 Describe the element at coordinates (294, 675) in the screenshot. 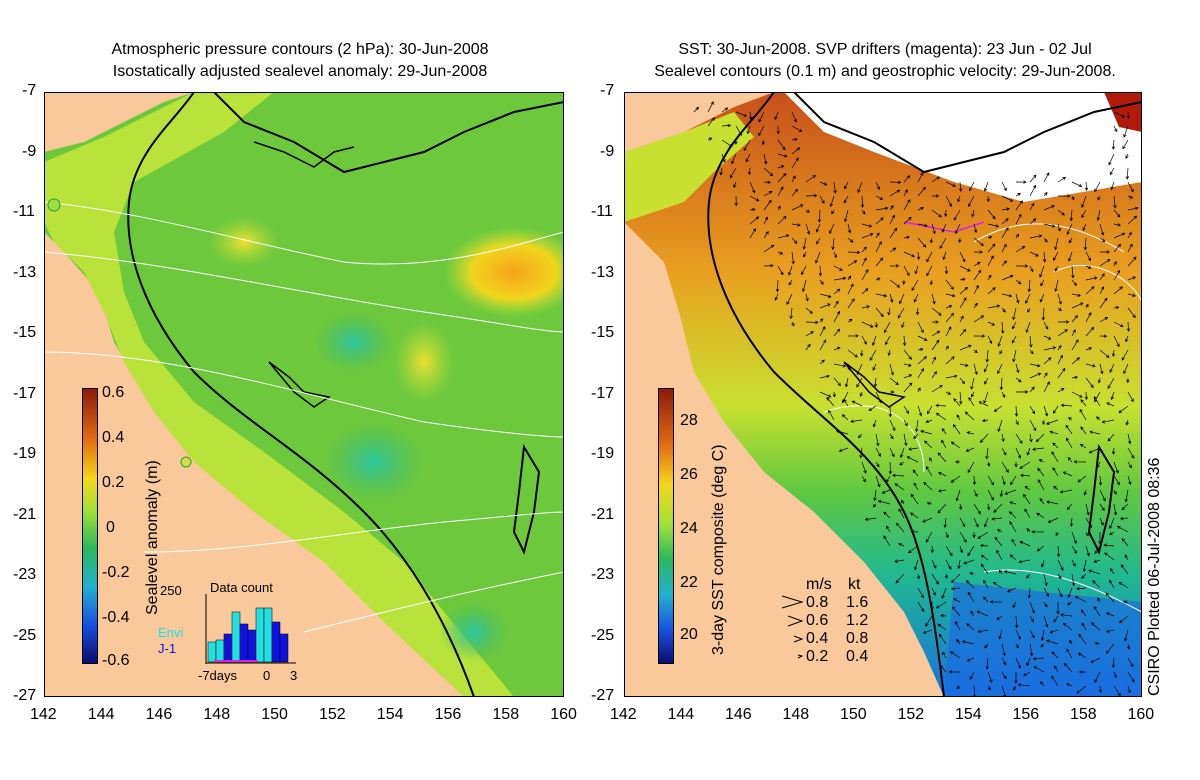

I see `inset-xlabel-3: 3` at that location.